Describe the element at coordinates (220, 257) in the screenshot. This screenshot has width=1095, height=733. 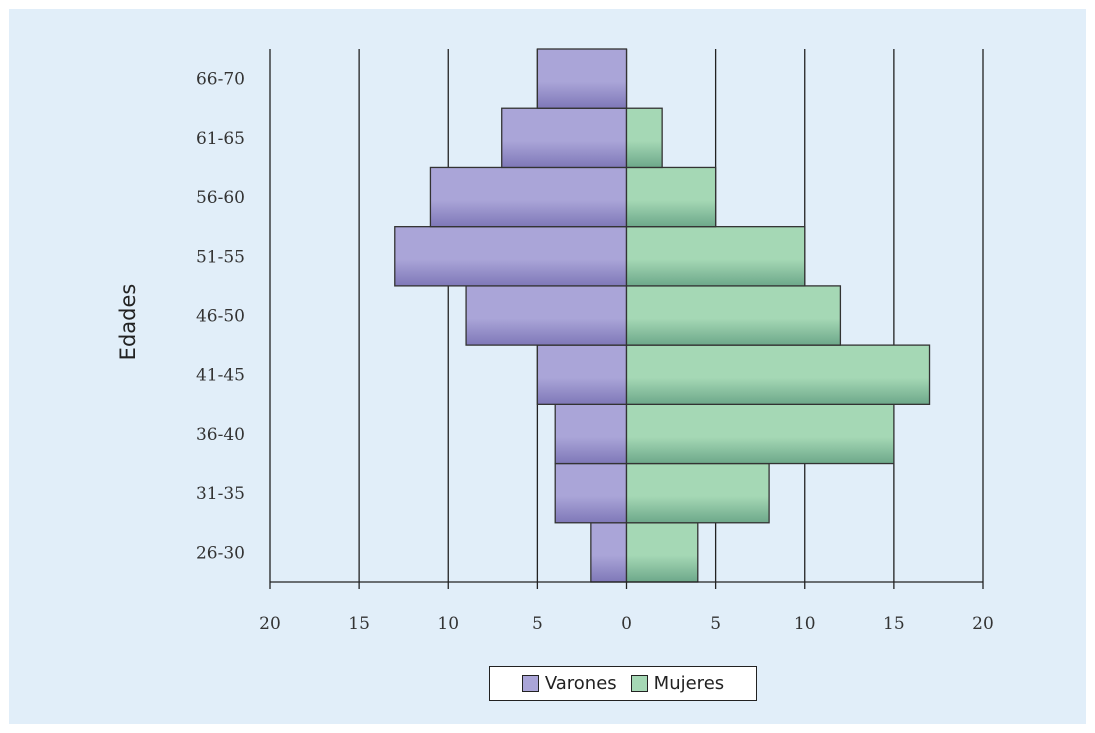
I see `y-tick-label: 51-55` at that location.